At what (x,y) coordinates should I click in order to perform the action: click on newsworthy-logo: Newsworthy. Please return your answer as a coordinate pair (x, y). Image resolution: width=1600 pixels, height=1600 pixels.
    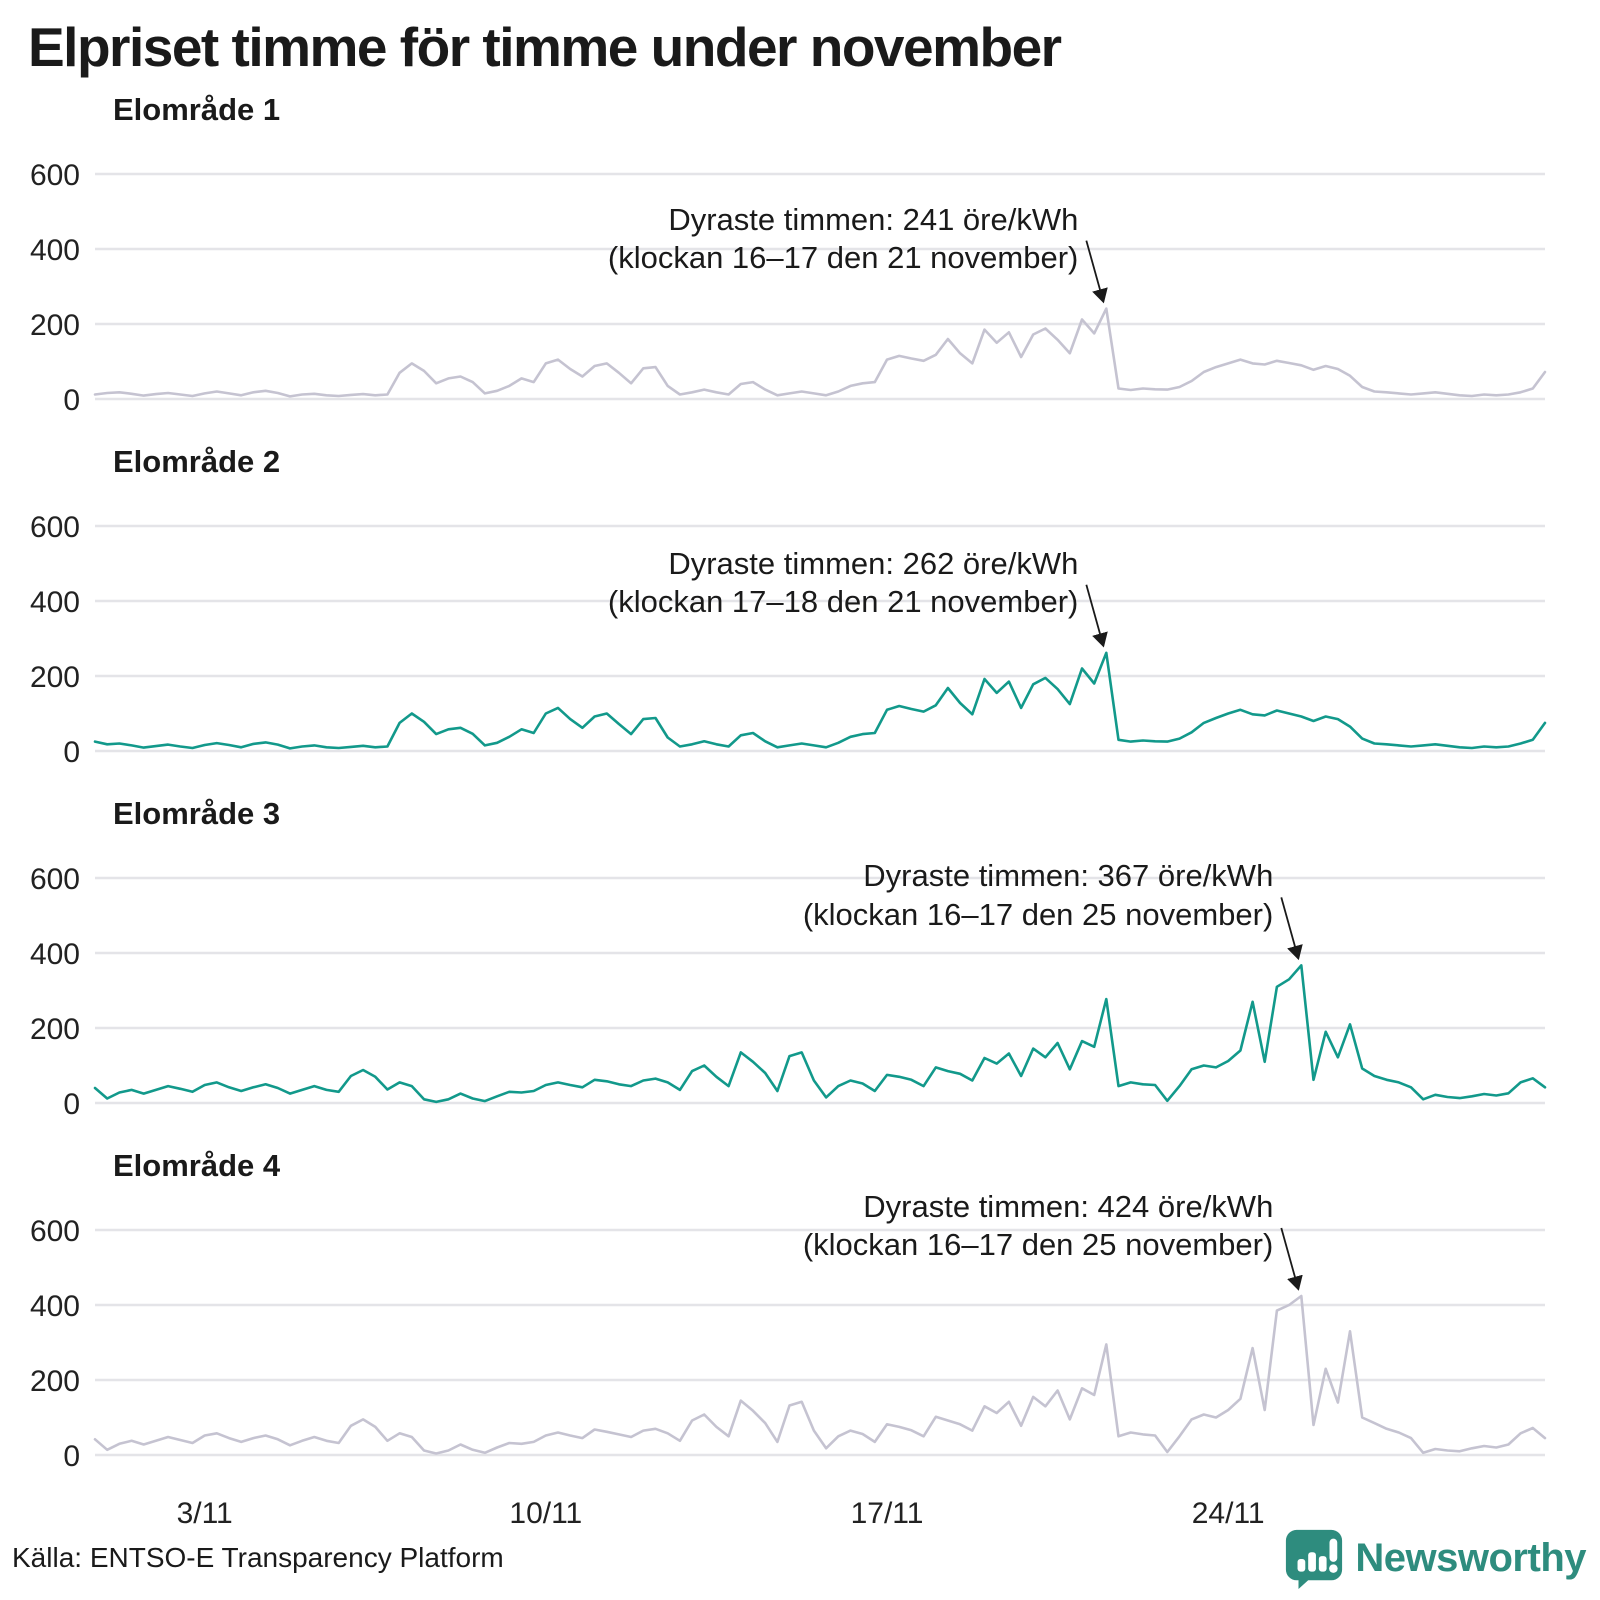
    Looking at the image, I should click on (1434, 1558).